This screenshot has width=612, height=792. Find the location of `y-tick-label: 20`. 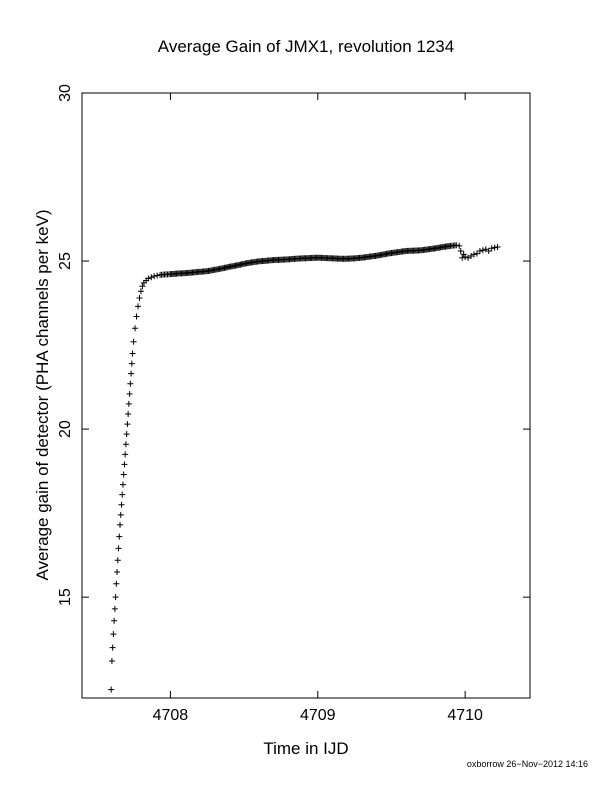

y-tick-label: 20 is located at coordinates (65, 429).